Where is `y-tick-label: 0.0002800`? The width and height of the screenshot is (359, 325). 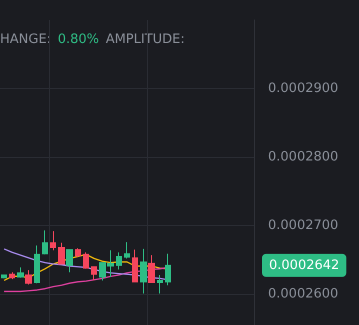
y-tick-label: 0.0002800 is located at coordinates (303, 157).